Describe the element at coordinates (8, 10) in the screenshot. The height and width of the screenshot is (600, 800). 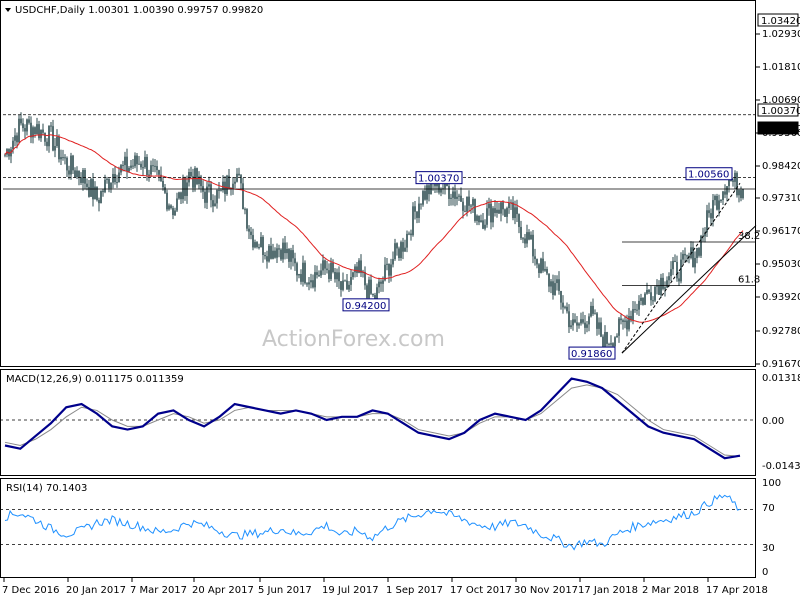
I see `dropdown-arrow-icon` at that location.